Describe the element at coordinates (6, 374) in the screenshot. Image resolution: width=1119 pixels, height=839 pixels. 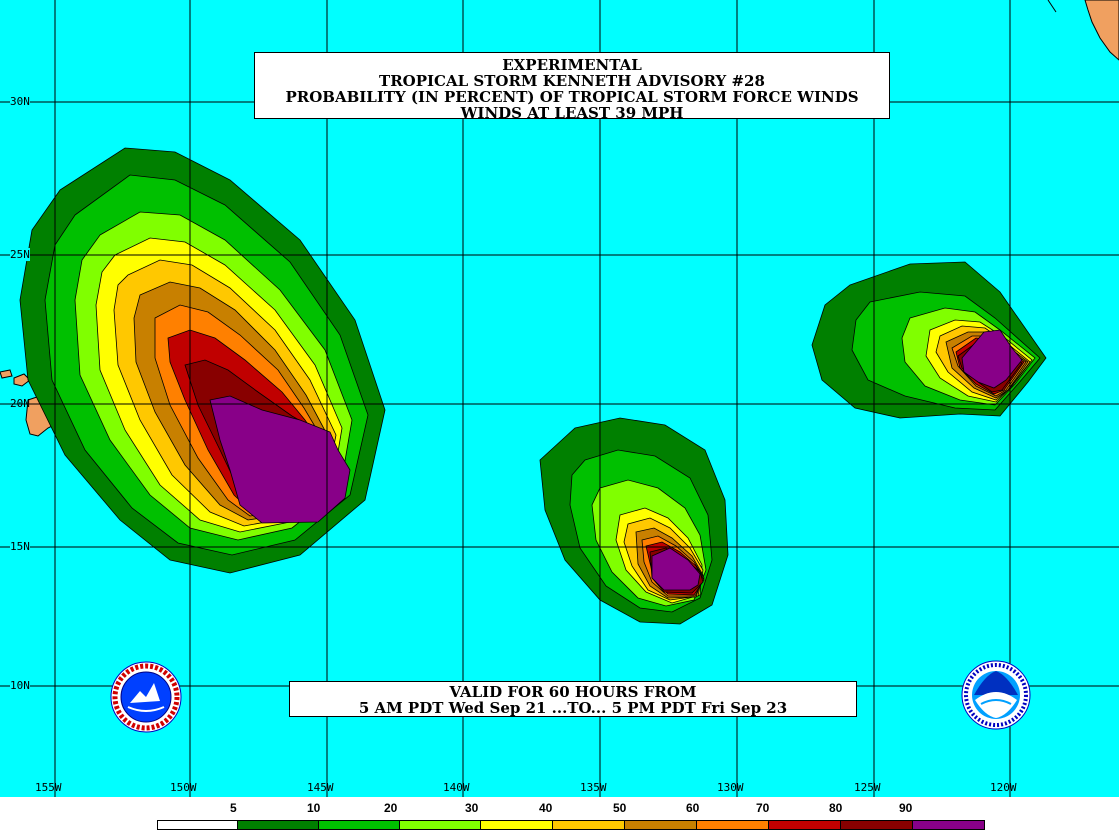
I see `land-hawaii-molokai` at that location.